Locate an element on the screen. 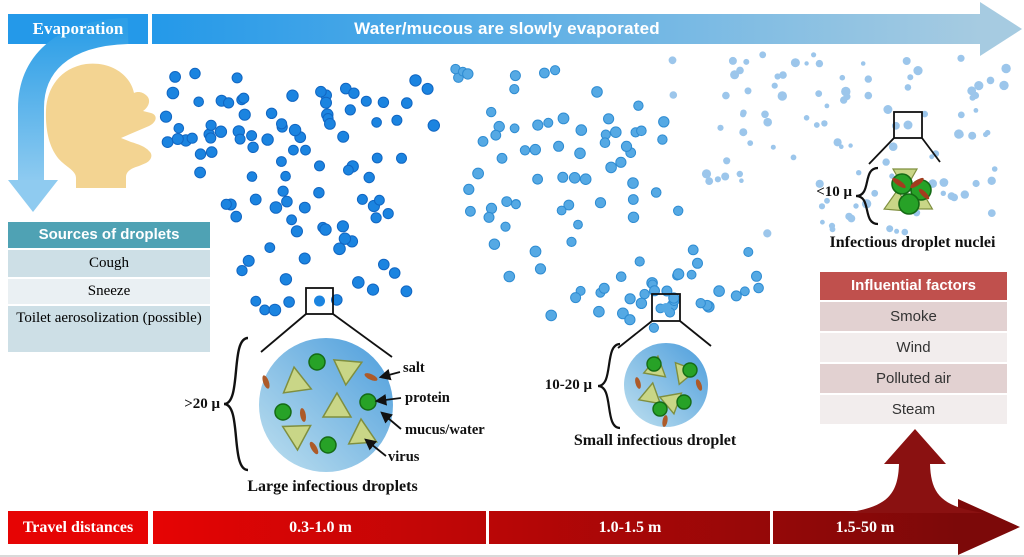 This screenshot has width=1024, height=557. evaporation-down-arrow-shape is located at coordinates (68, 115).